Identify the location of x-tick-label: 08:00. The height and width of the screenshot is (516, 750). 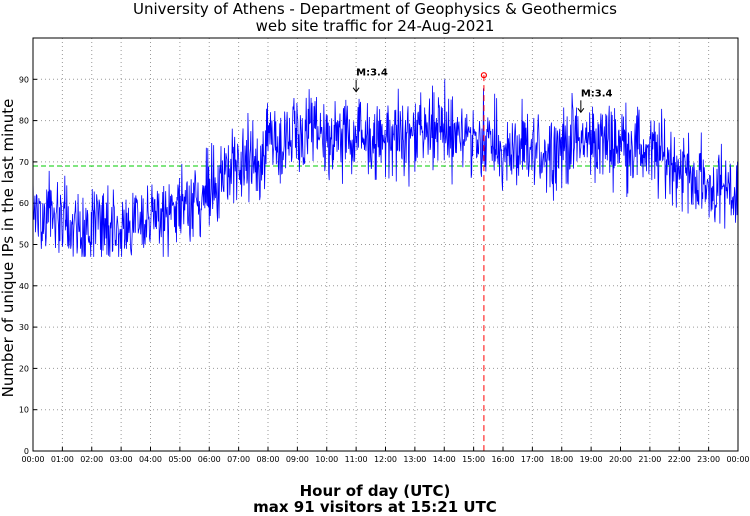
(267, 459).